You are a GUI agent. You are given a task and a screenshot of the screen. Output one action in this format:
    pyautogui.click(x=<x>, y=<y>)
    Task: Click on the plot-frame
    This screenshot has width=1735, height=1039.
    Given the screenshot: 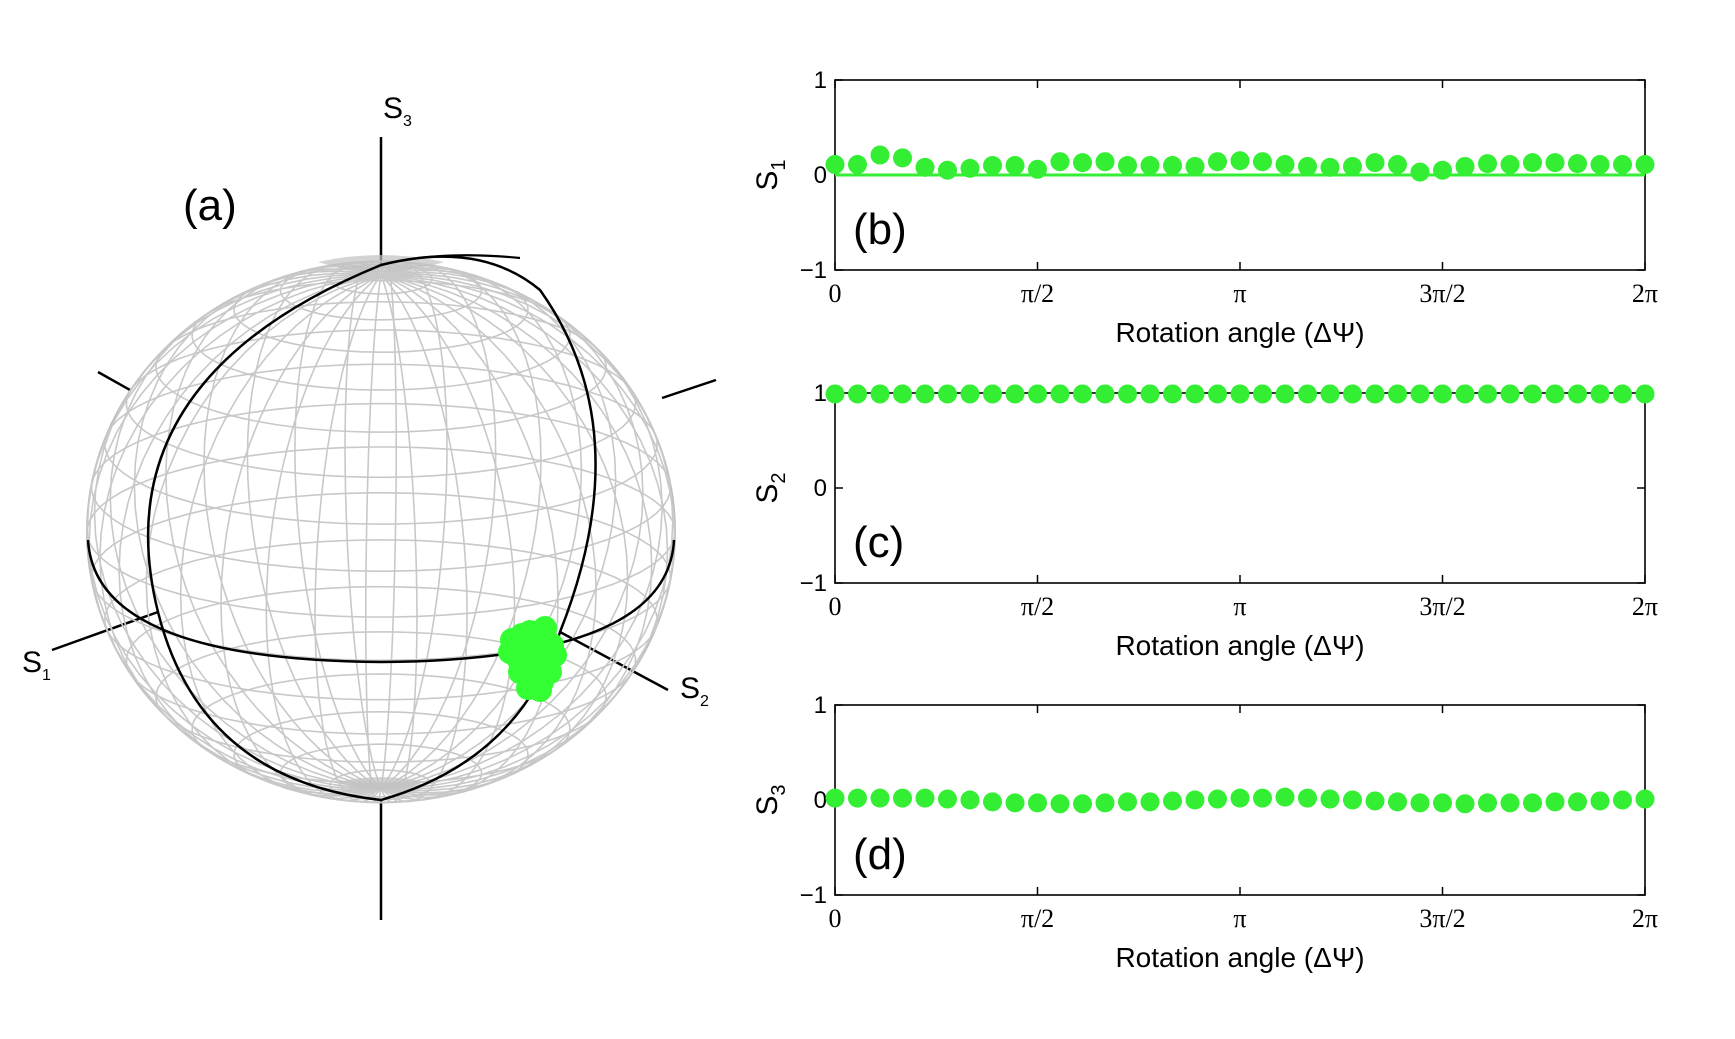 What is the action you would take?
    pyautogui.click(x=1240, y=488)
    